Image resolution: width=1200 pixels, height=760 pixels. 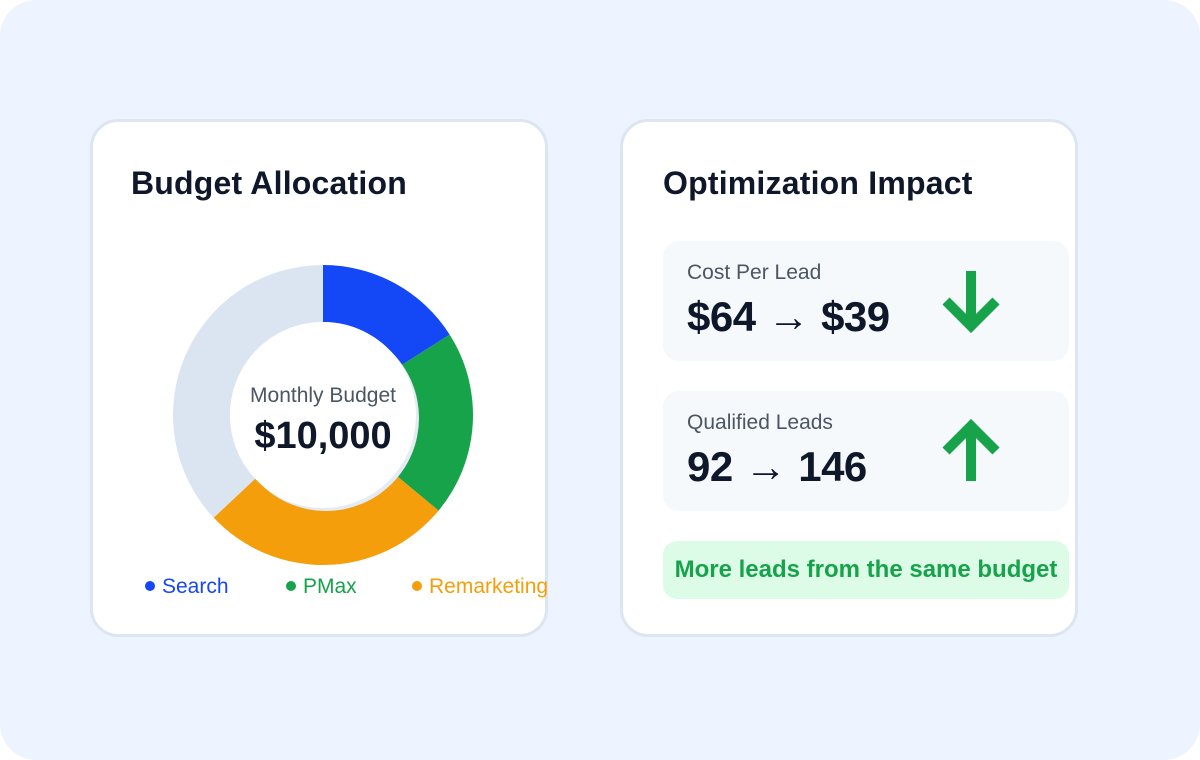 I want to click on arrow-up-icon, so click(x=971, y=450).